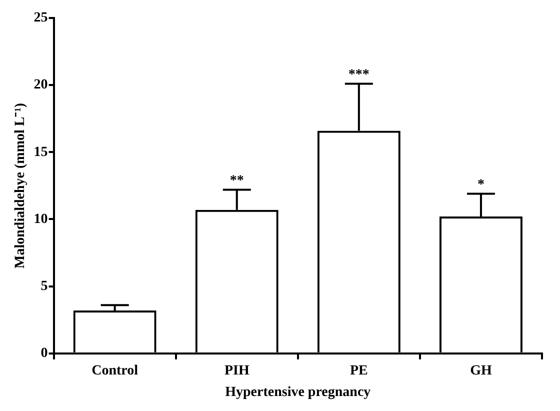 Image resolution: width=560 pixels, height=411 pixels. Describe the element at coordinates (41, 219) in the screenshot. I see `y-tick-label: 10` at that location.